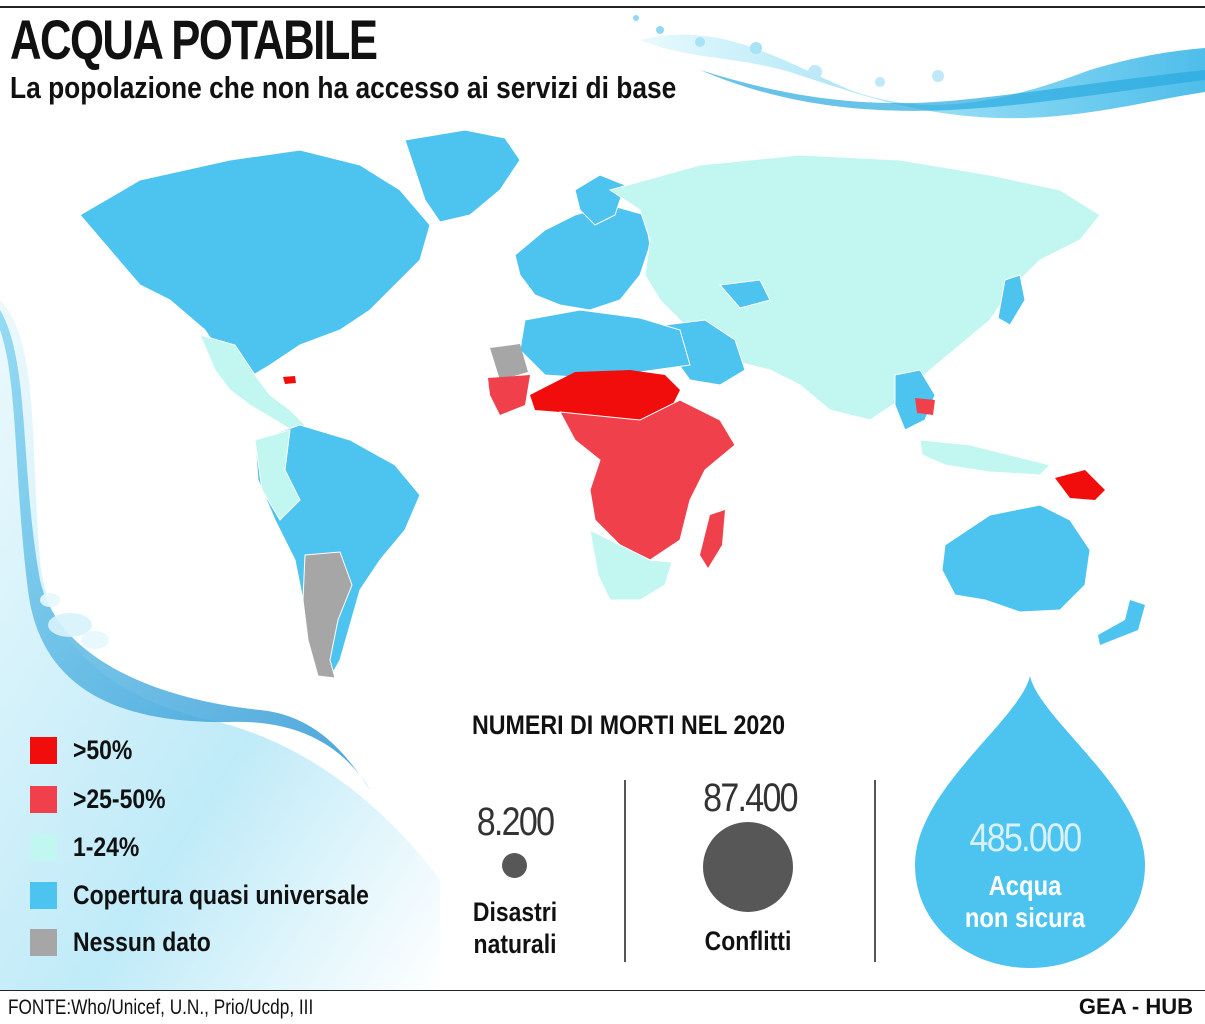  I want to click on label-line: Acqua, so click(1025, 885).